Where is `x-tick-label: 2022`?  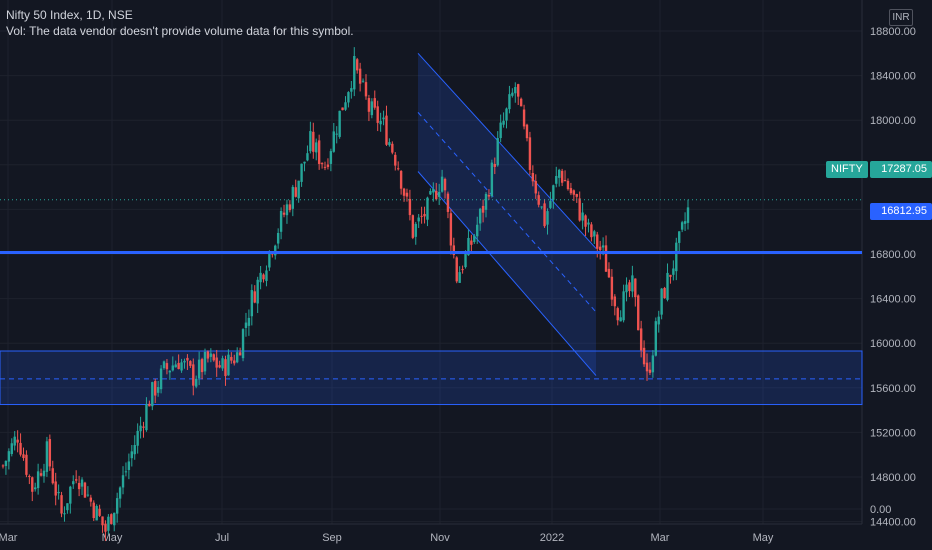
x-tick-label: 2022 is located at coordinates (552, 538).